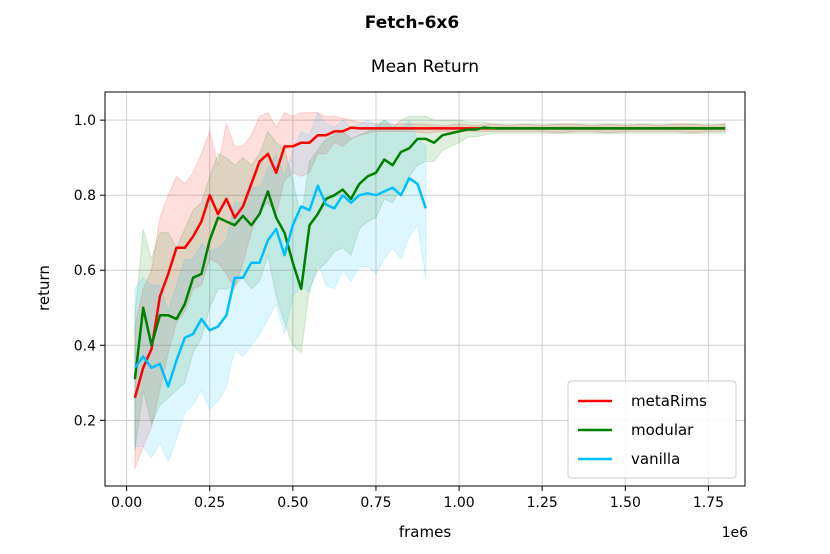  Describe the element at coordinates (375, 503) in the screenshot. I see `x-tick-label: 0.75` at that location.